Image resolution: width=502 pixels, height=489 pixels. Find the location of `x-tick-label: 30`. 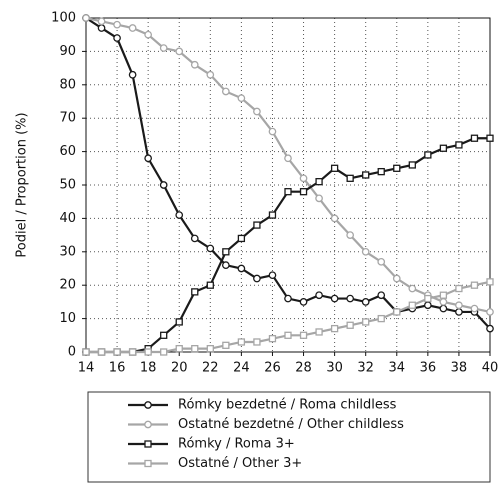

x-tick-label: 30 is located at coordinates (334, 368).